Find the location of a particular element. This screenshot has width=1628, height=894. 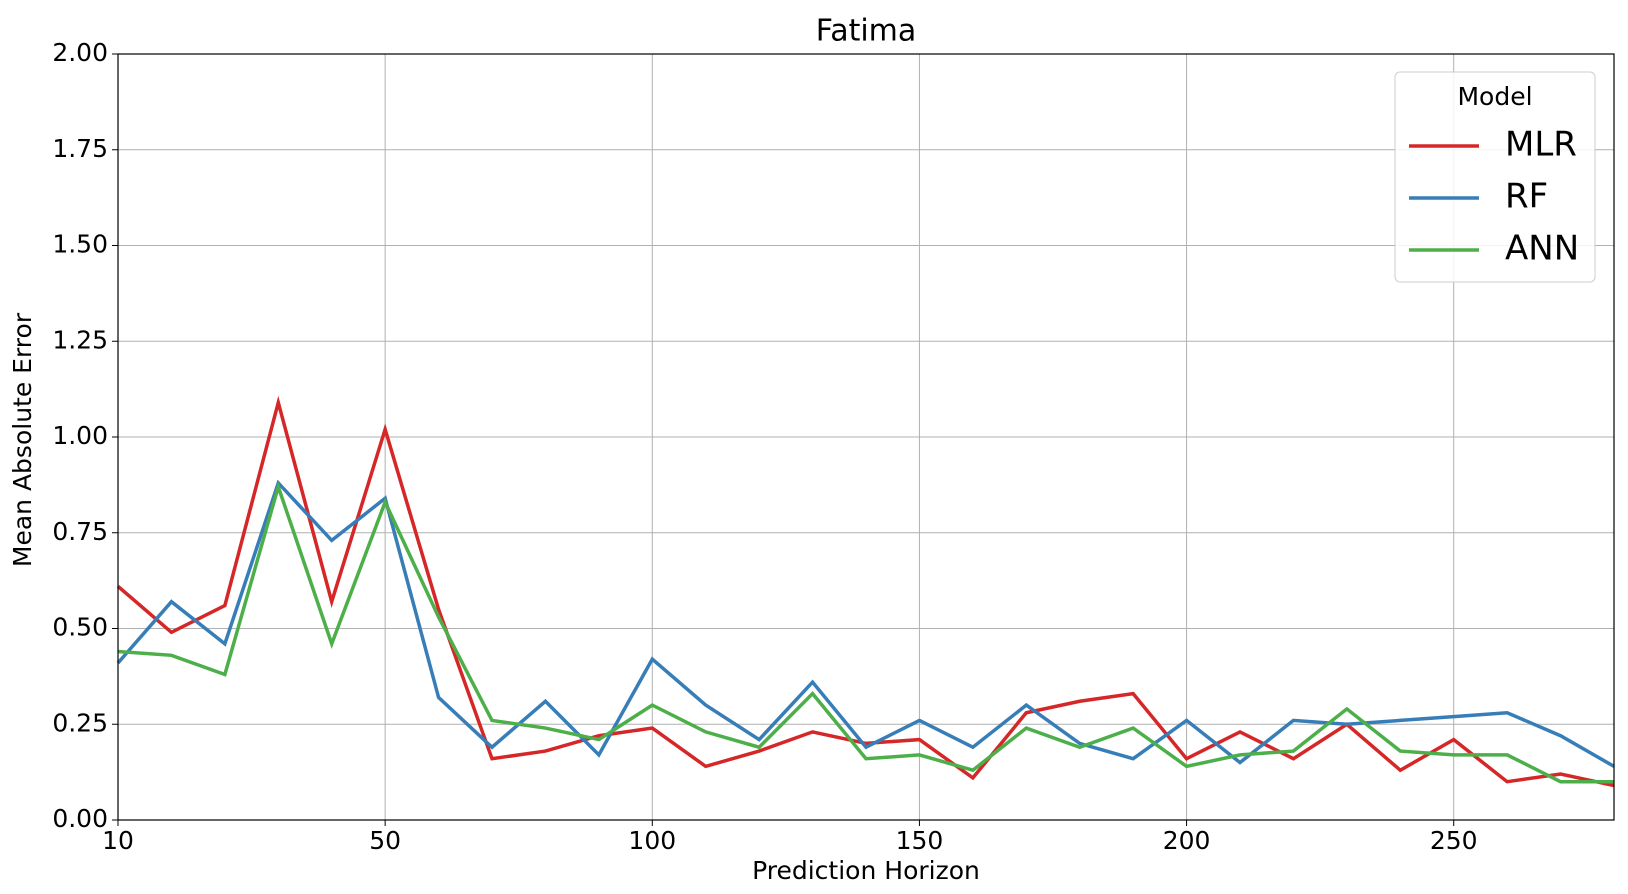

y-tick-label: 1.75 is located at coordinates (80, 148).